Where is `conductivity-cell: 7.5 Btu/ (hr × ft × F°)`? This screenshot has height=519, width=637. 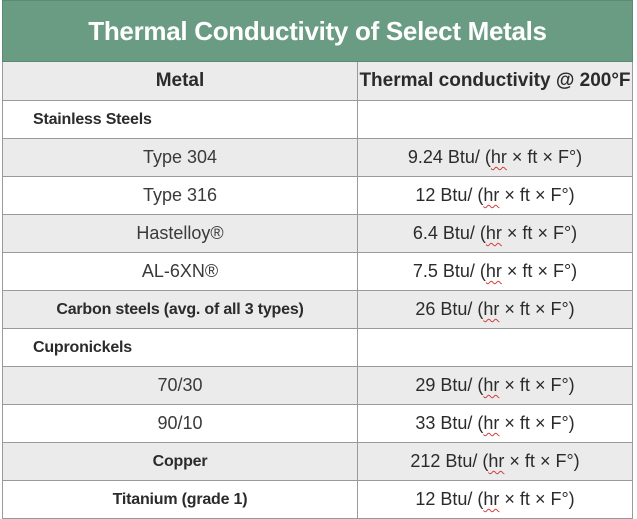 conductivity-cell: 7.5 Btu/ (hr × ft × F°) is located at coordinates (495, 271).